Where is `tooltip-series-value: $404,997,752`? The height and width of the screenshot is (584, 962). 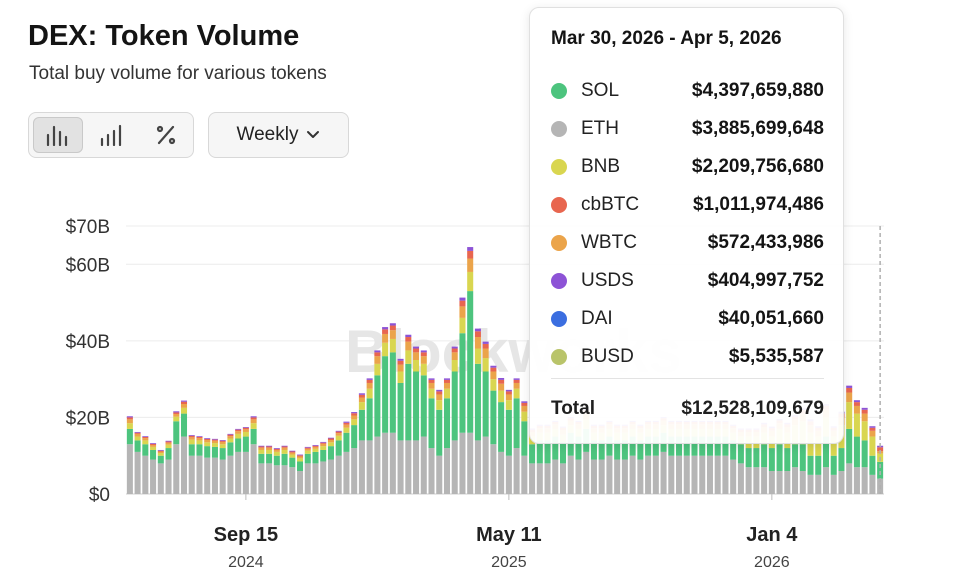
tooltip-series-value: $404,997,752 is located at coordinates (765, 280).